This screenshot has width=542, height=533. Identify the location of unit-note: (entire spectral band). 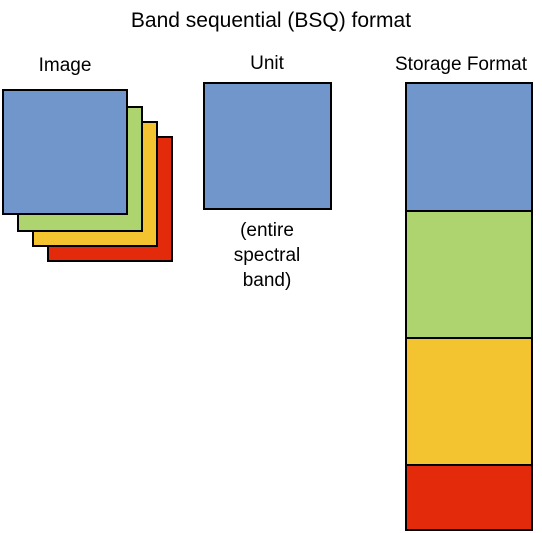
(267, 255).